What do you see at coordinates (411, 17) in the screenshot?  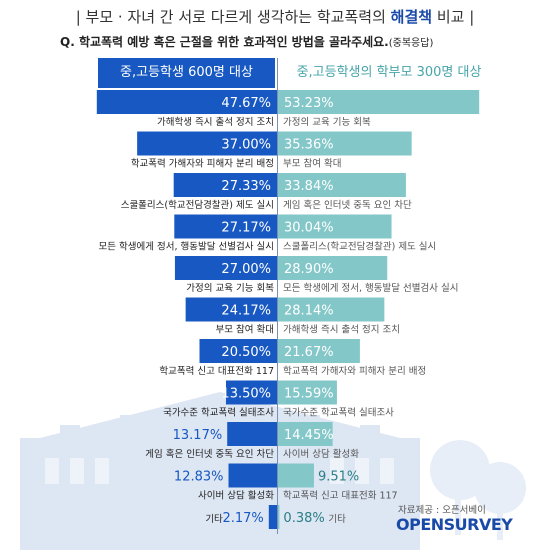 I see `title-highlight: 해결책` at bounding box center [411, 17].